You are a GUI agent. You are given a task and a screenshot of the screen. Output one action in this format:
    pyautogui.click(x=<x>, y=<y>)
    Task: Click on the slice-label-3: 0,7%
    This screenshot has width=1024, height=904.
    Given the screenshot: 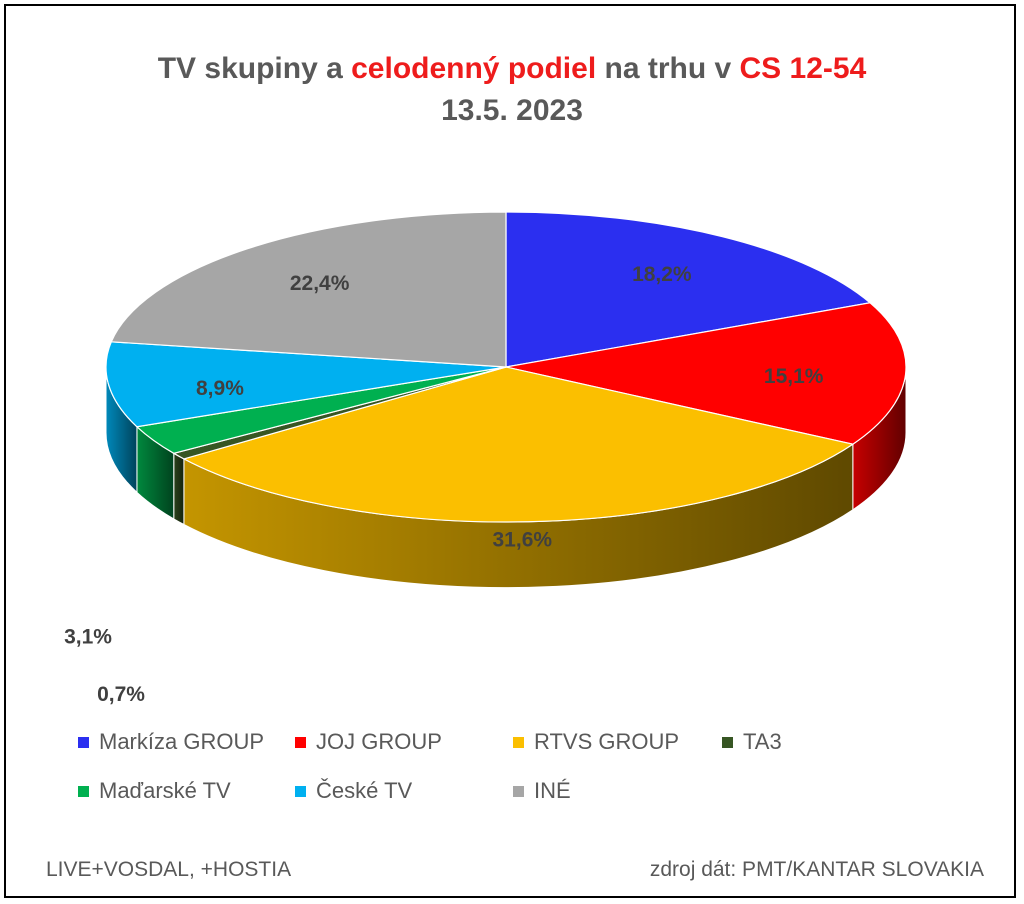 What is the action you would take?
    pyautogui.click(x=121, y=694)
    